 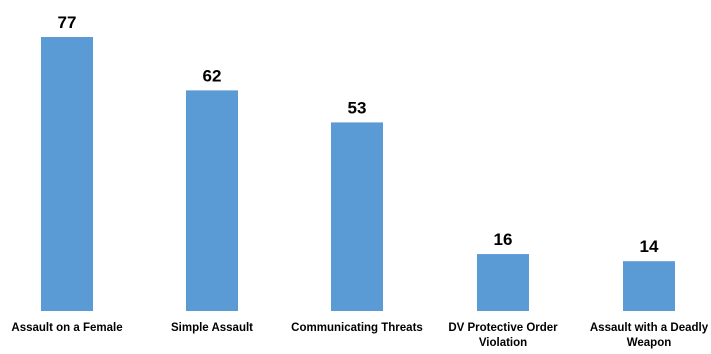 What do you see at coordinates (503, 343) in the screenshot?
I see `category-label-4-line-2: Violation` at bounding box center [503, 343].